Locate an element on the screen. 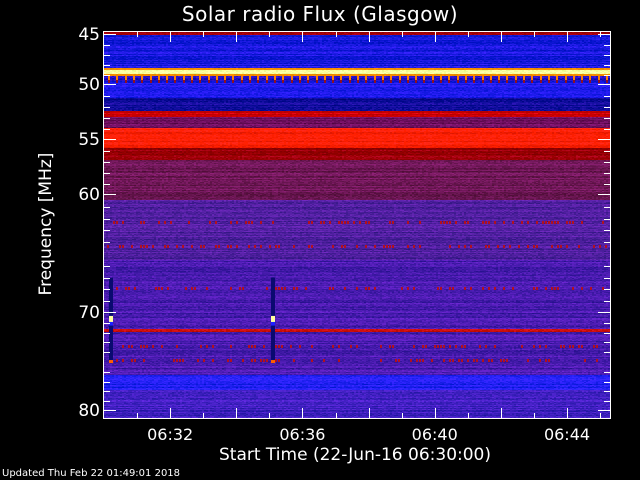  x-tick-label: 06:32 is located at coordinates (170, 434).